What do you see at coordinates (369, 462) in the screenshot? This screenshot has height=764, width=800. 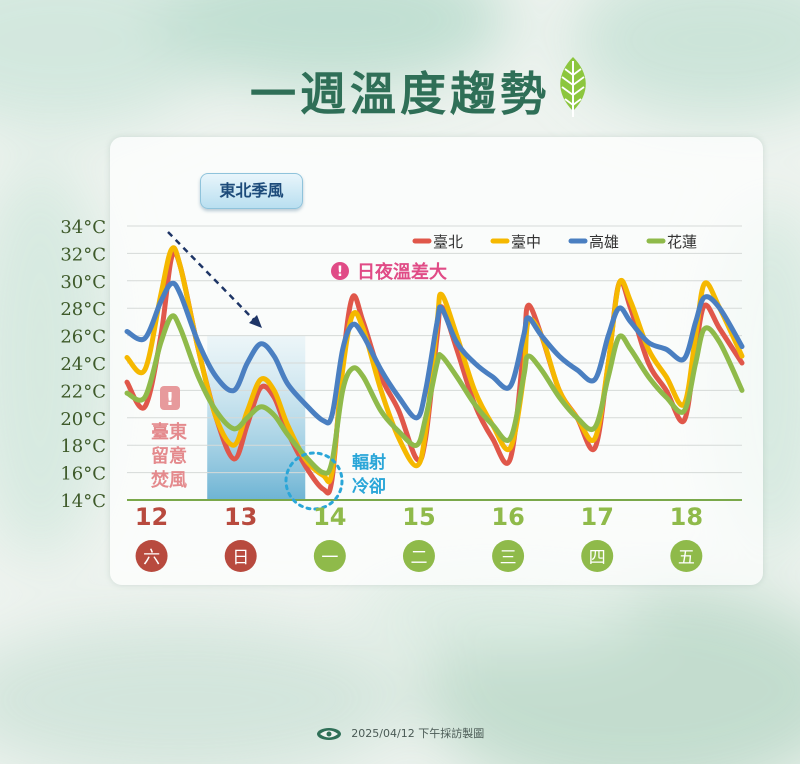 I see `radiation-label: 輻射` at bounding box center [369, 462].